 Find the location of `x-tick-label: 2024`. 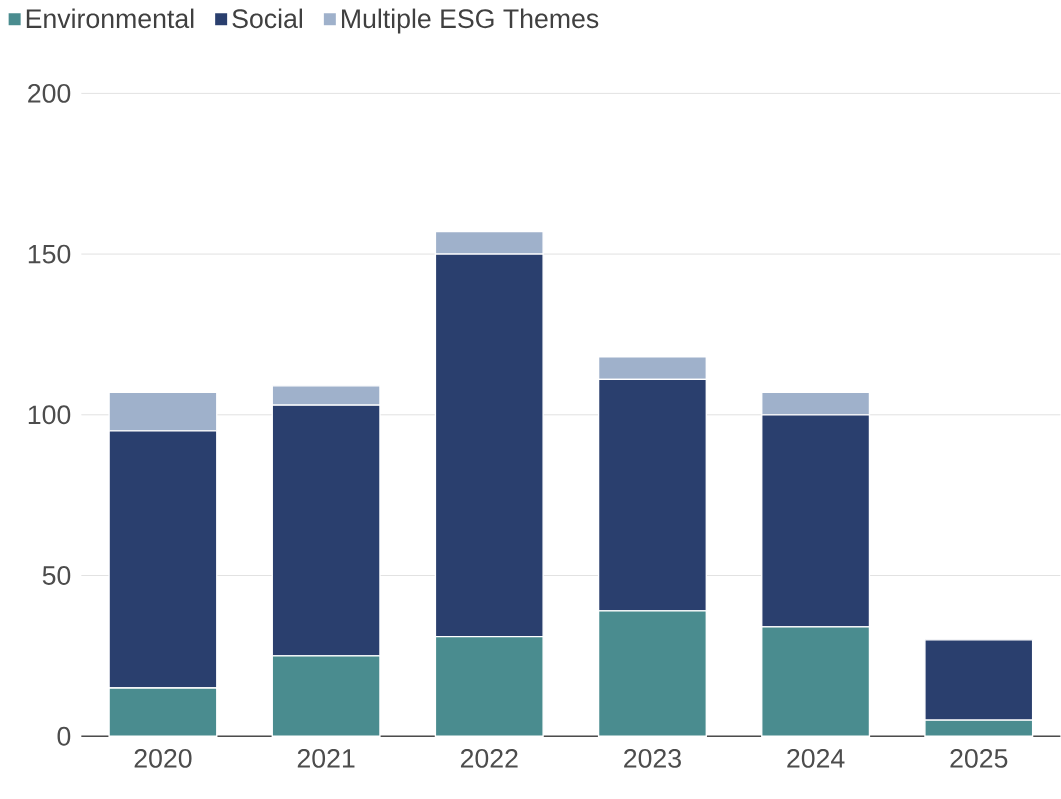

x-tick-label: 2024 is located at coordinates (816, 758).